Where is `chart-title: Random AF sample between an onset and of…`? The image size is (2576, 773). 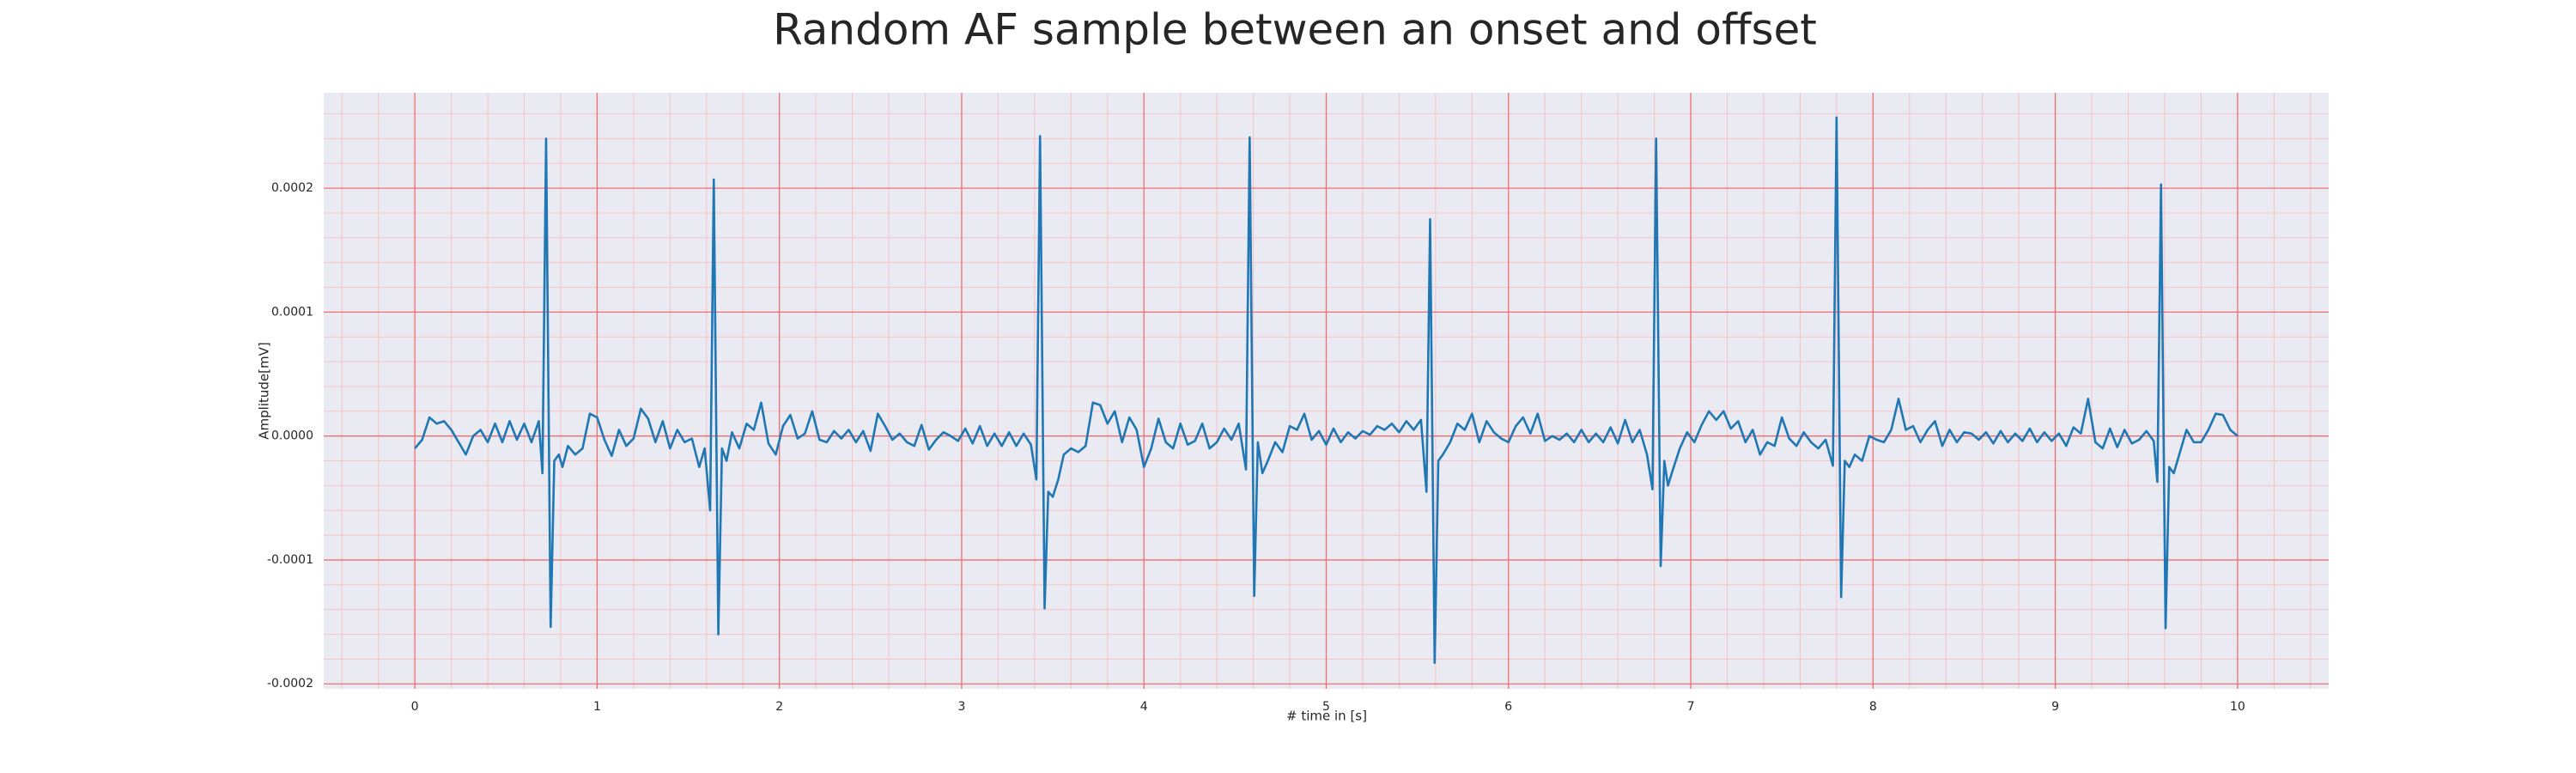 chart-title: Random AF sample between an onset and of… is located at coordinates (1295, 30).